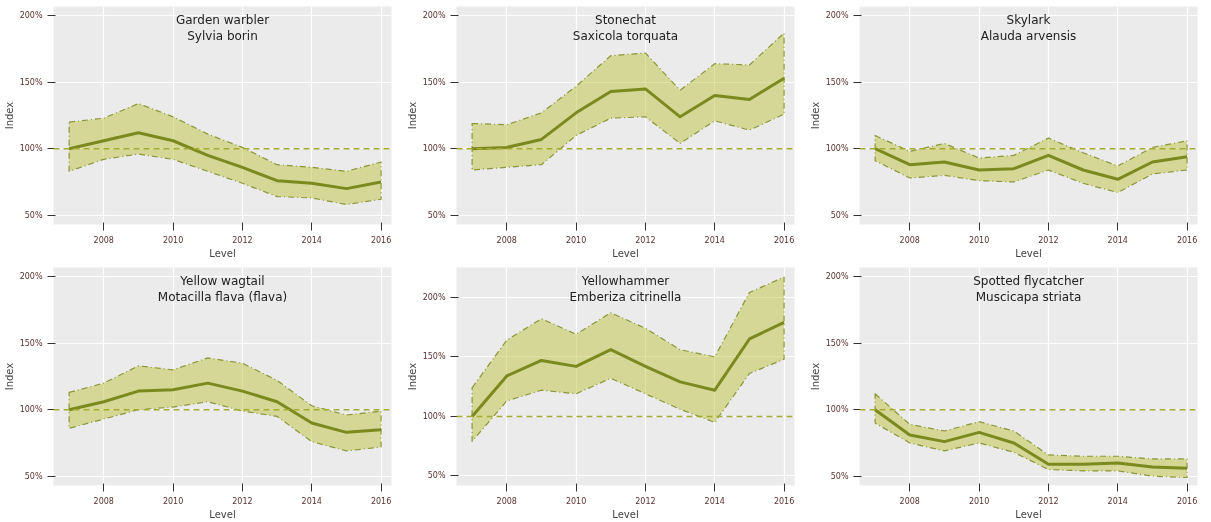  What do you see at coordinates (625, 296) in the screenshot?
I see `text: Emberiza citrinella` at bounding box center [625, 296].